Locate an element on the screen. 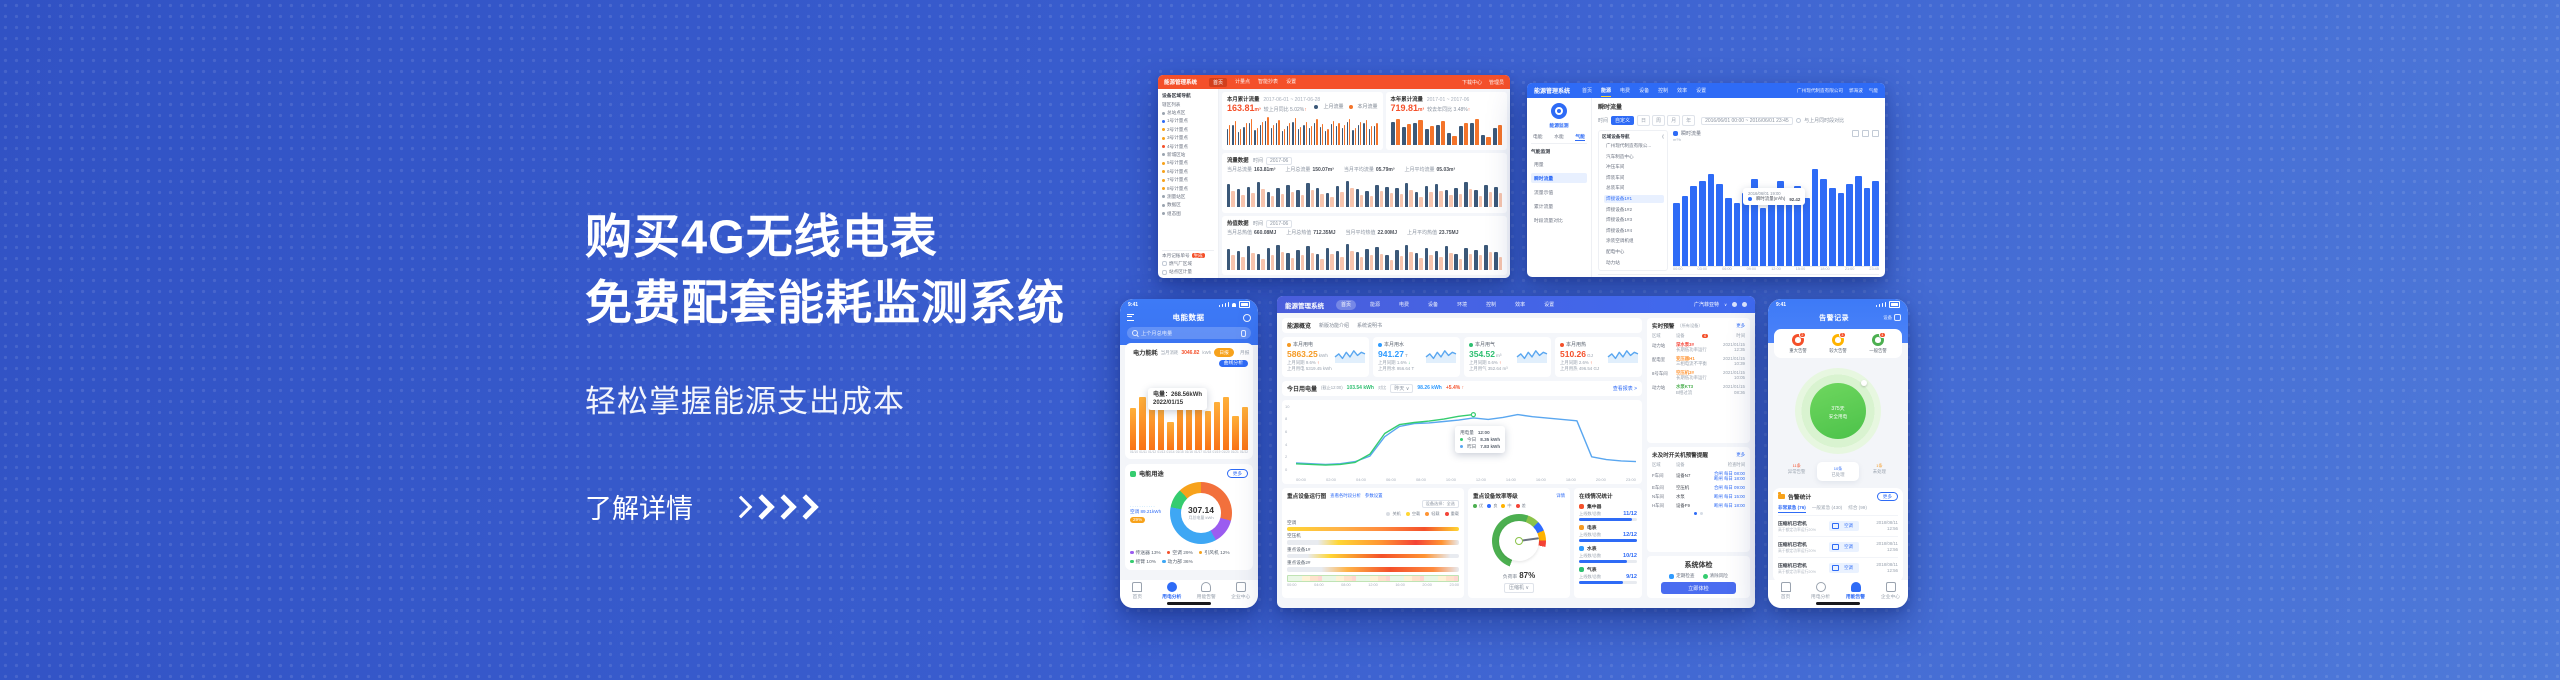 This screenshot has height=680, width=2560. device-tree-item: 焊接设备1#3 is located at coordinates (1619, 220).